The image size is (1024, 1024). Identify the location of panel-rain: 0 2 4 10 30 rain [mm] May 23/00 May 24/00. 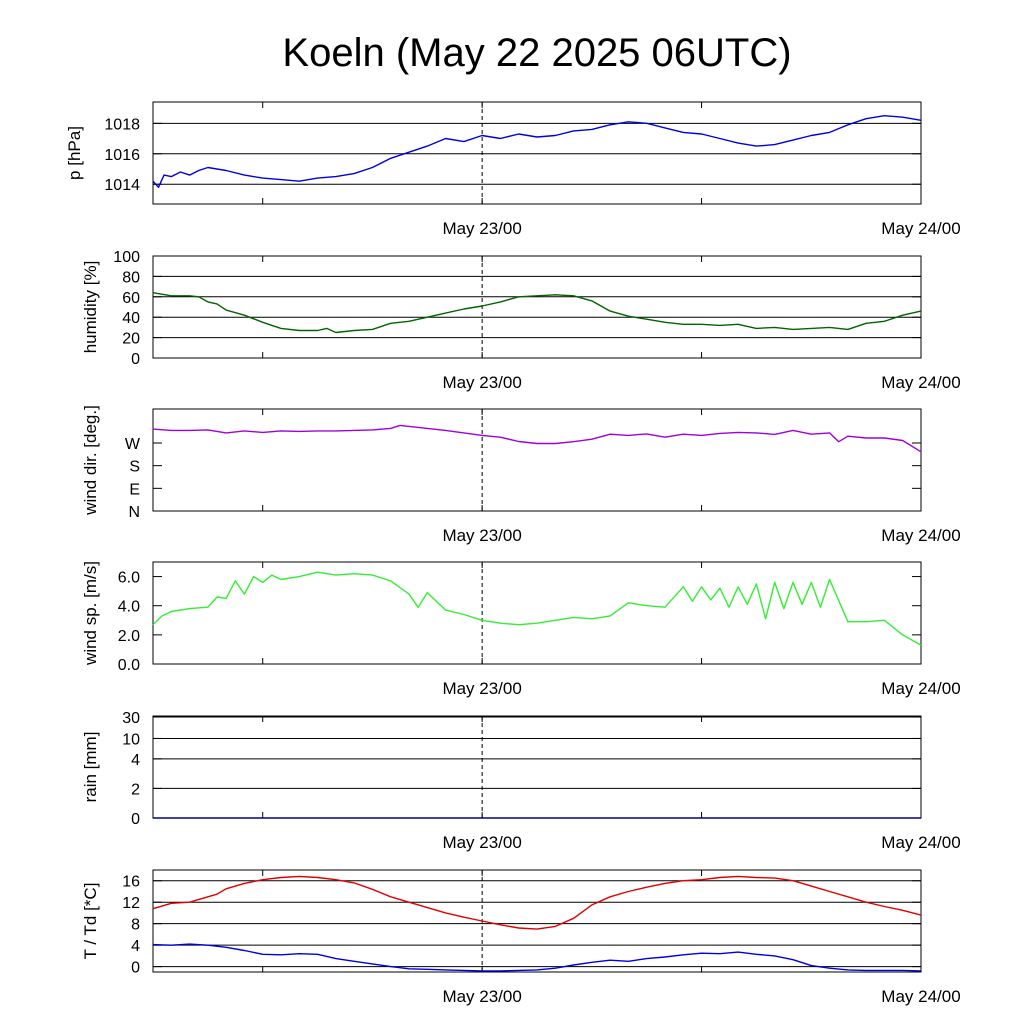
(521, 781).